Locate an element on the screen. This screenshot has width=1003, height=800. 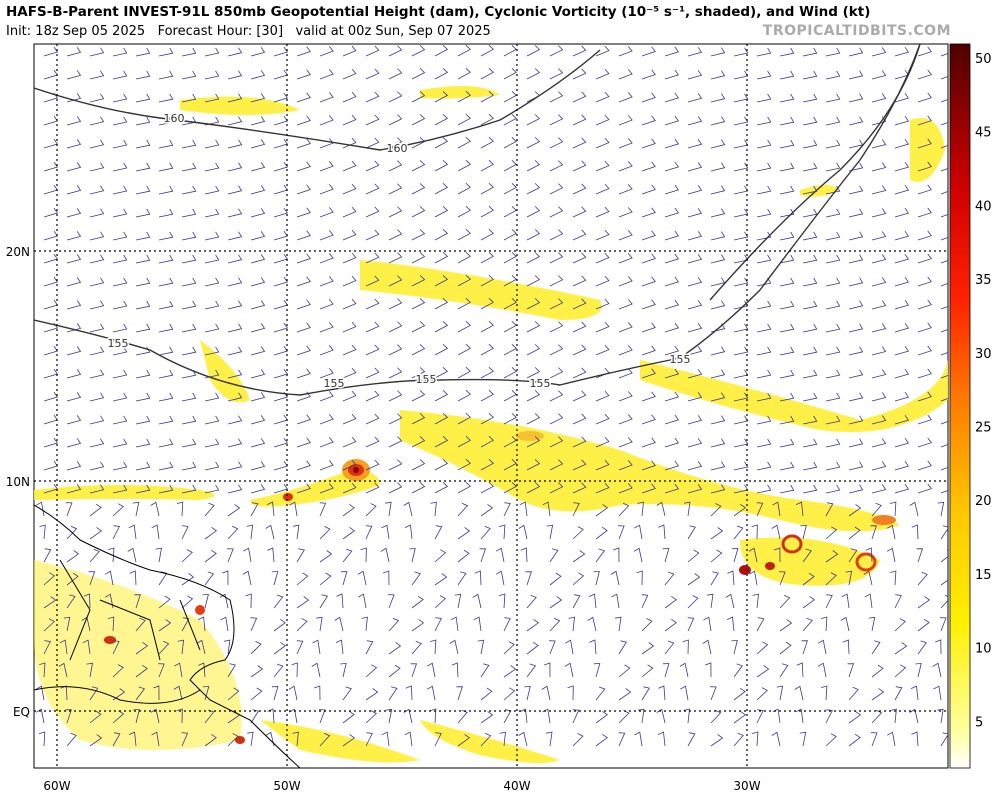
lon-labels: 60W 50W 40W 30W is located at coordinates (401, 786).